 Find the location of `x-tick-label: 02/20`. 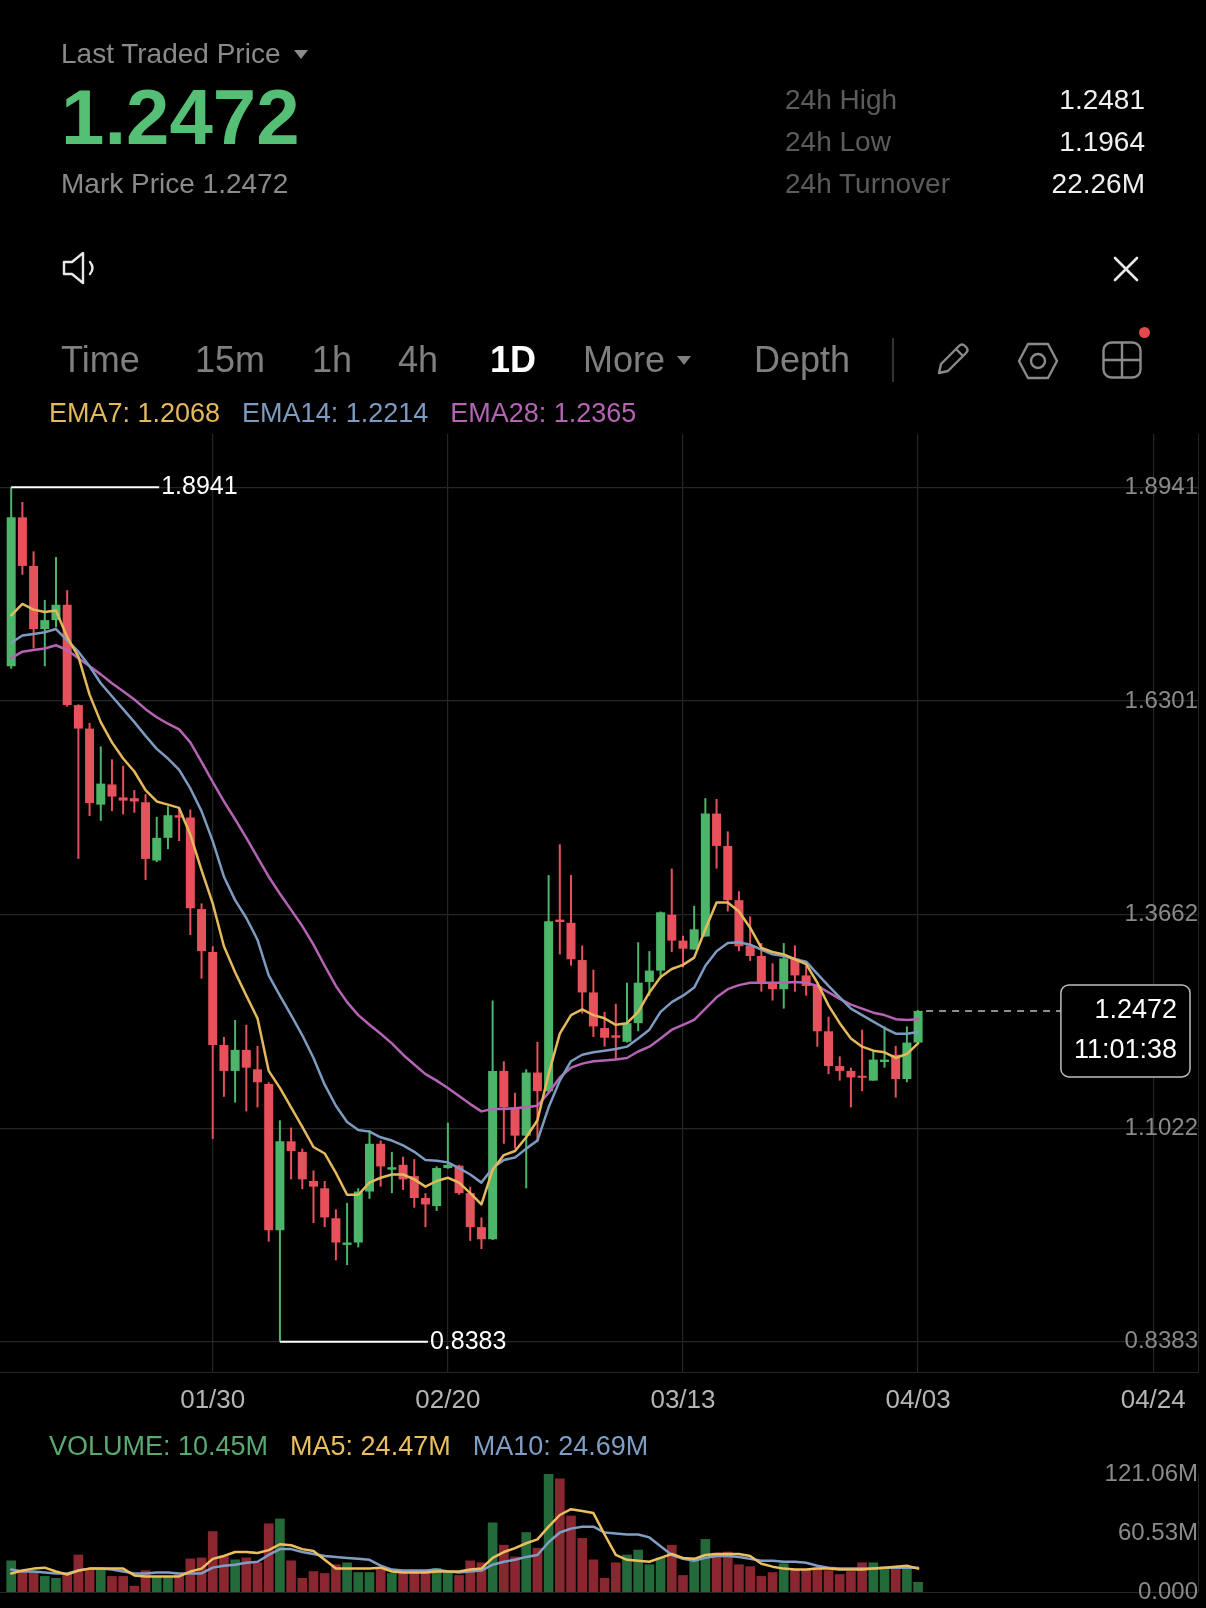

x-tick-label: 02/20 is located at coordinates (448, 1398).